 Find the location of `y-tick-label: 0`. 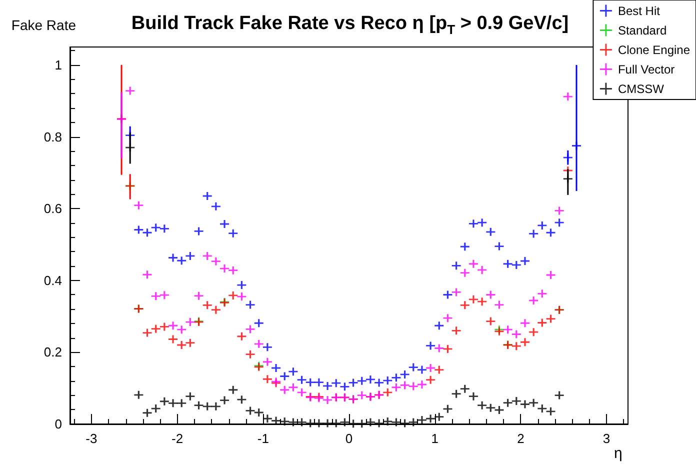

y-tick-label: 0 is located at coordinates (58, 424).